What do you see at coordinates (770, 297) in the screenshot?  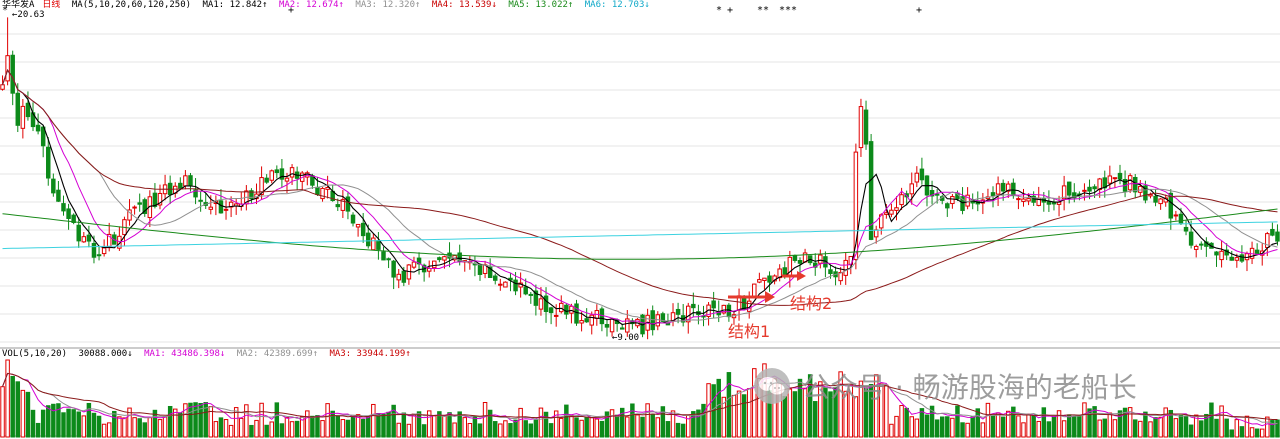 I see `structure1-arrowhead` at bounding box center [770, 297].